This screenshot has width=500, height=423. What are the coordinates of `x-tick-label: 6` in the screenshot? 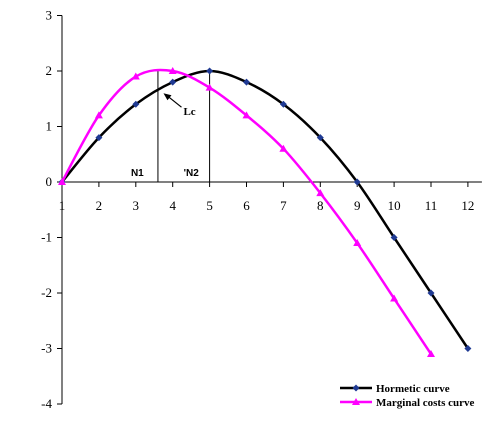 It's located at (246, 205).